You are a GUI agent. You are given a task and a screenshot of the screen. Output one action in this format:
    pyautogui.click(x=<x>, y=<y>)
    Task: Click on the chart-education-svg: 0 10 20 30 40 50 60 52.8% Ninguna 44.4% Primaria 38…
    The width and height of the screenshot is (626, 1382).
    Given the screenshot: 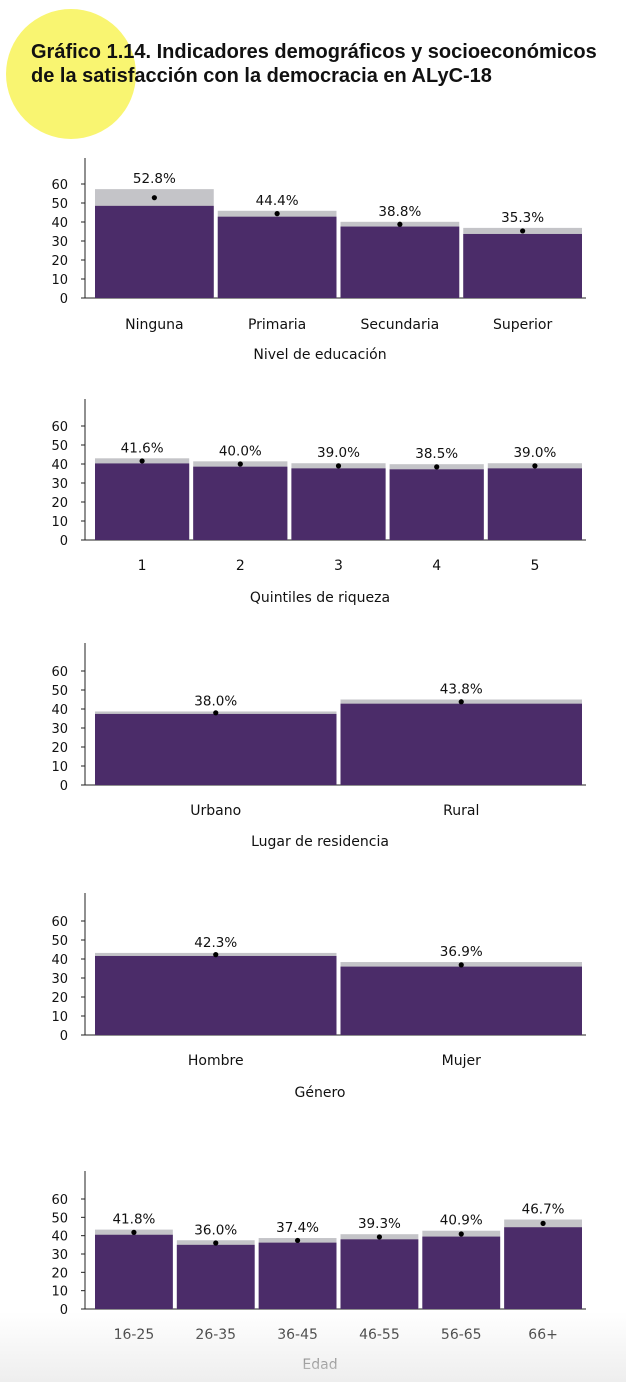 What is the action you would take?
    pyautogui.click(x=318, y=245)
    